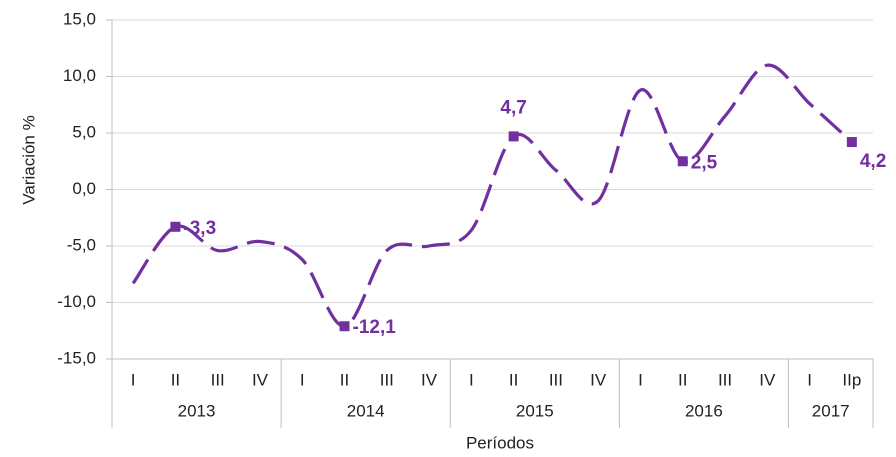  What do you see at coordinates (375, 327) in the screenshot?
I see `data-label: -12,1` at bounding box center [375, 327].